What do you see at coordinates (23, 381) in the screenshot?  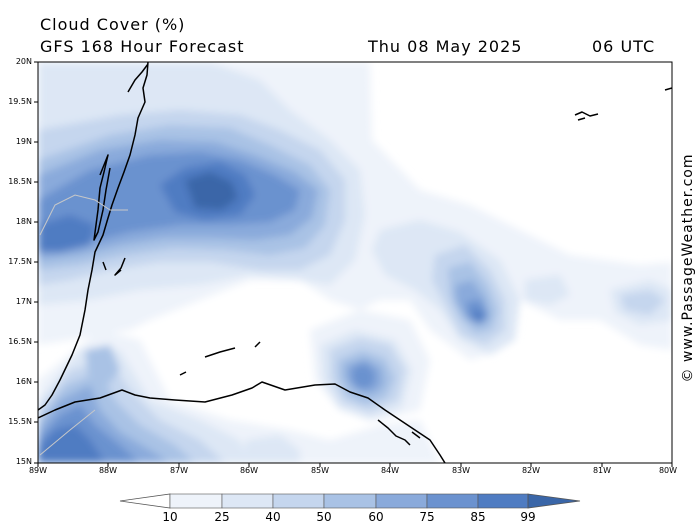 I see `lat-label: 16N` at bounding box center [23, 381].